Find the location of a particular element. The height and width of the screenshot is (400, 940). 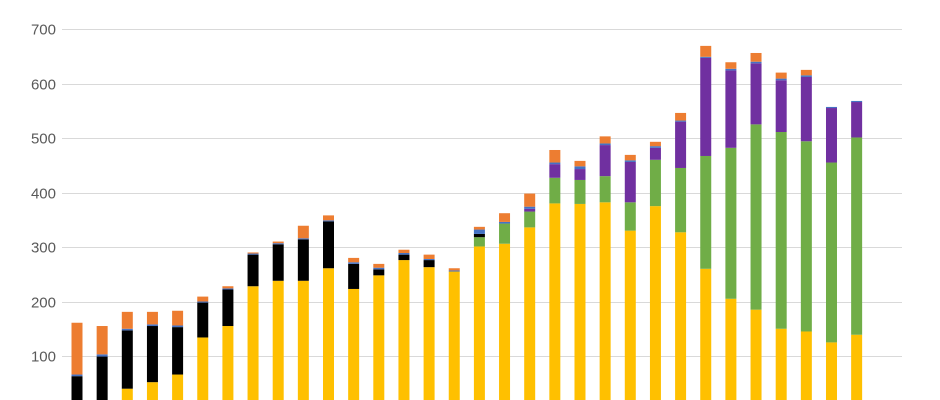

y-axis-tick-labels: 100 200 300 400 500 600 700 is located at coordinates (43, 194).